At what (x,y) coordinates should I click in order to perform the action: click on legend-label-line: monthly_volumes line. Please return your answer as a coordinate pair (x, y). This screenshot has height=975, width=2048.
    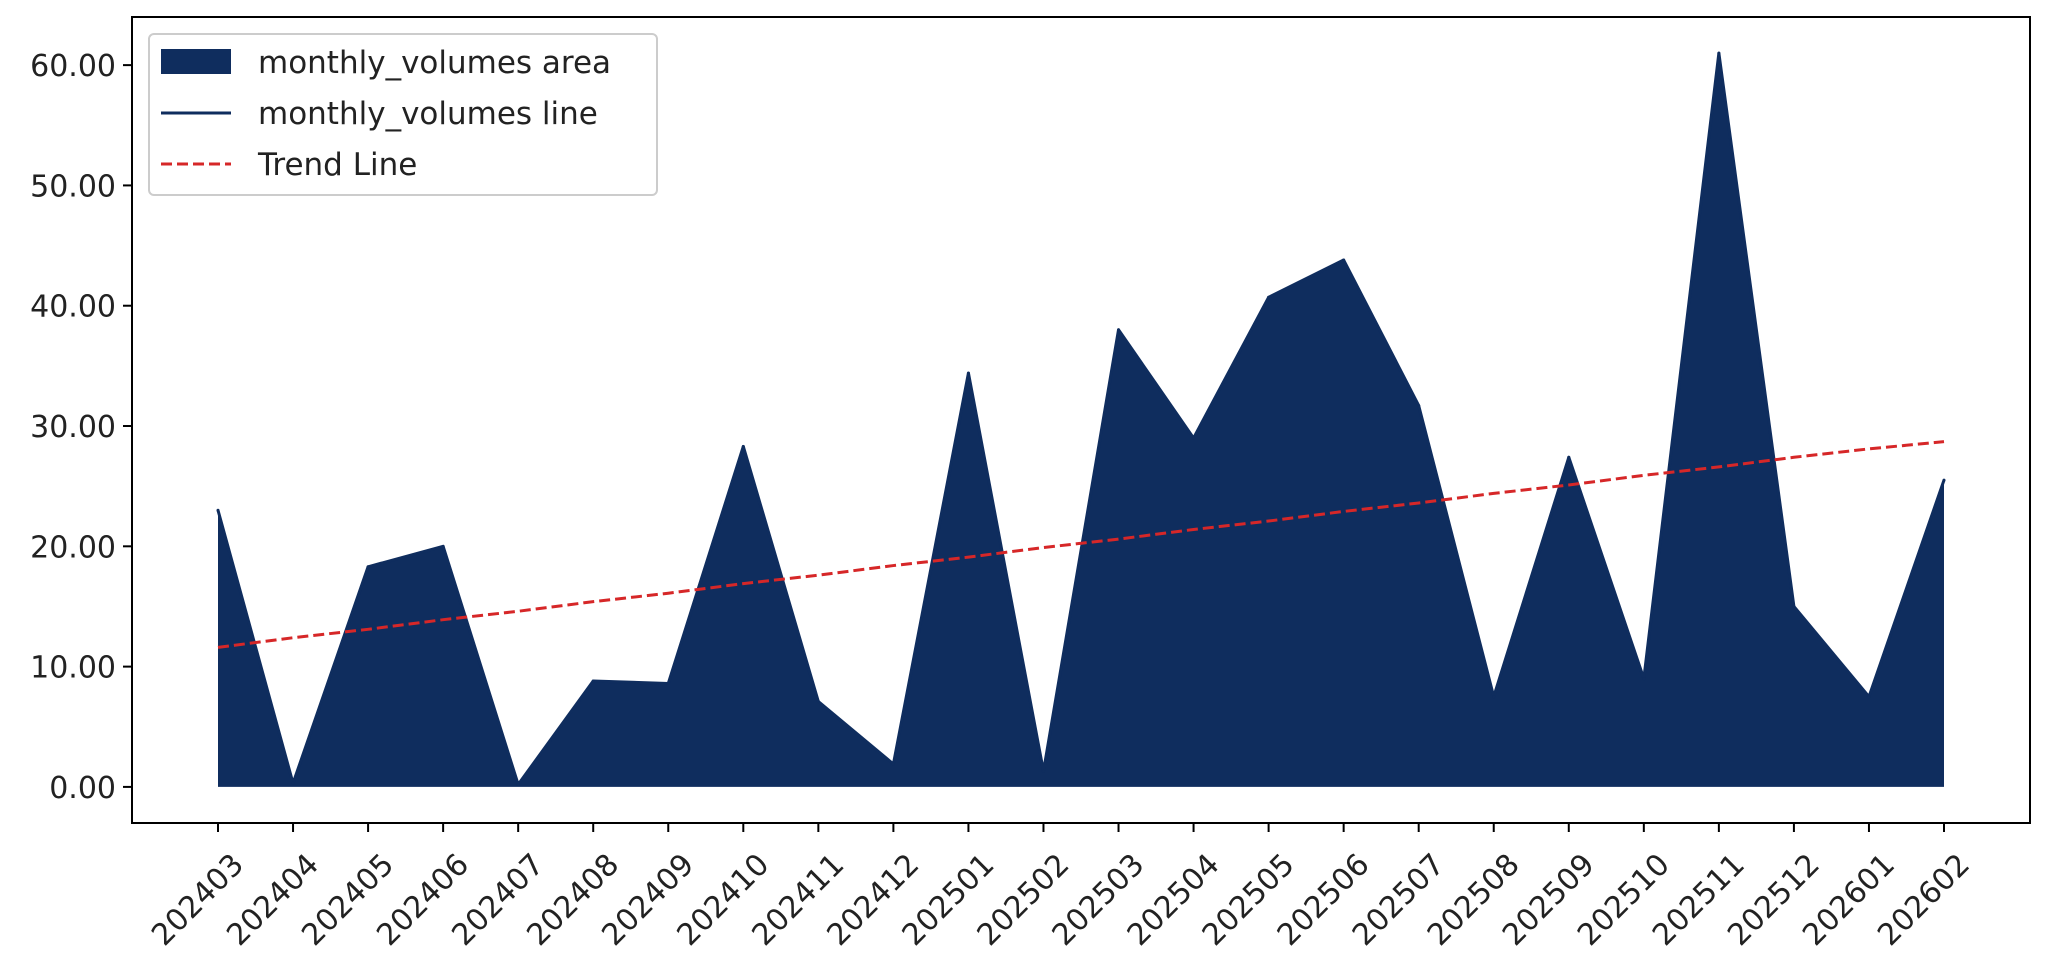
    Looking at the image, I should click on (428, 114).